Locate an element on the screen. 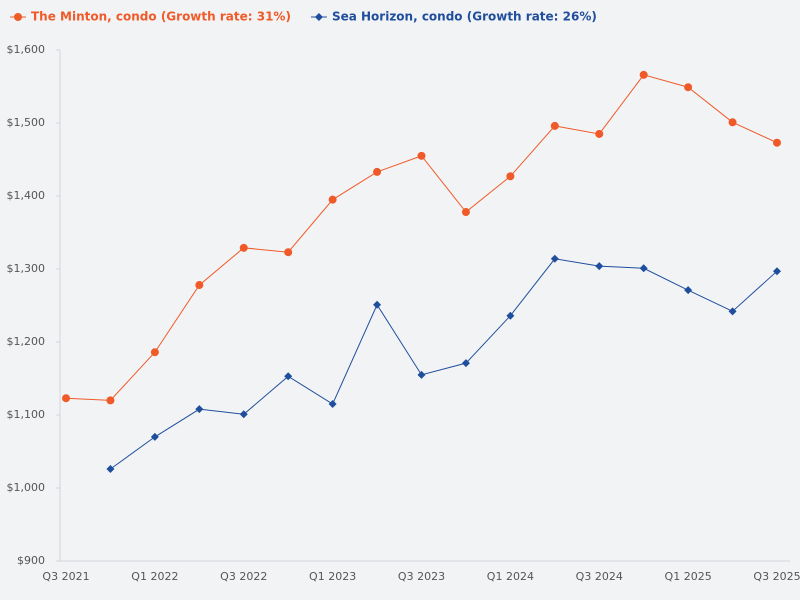 The image size is (800, 600). x-tick-label: Q1 2023 is located at coordinates (332, 576).